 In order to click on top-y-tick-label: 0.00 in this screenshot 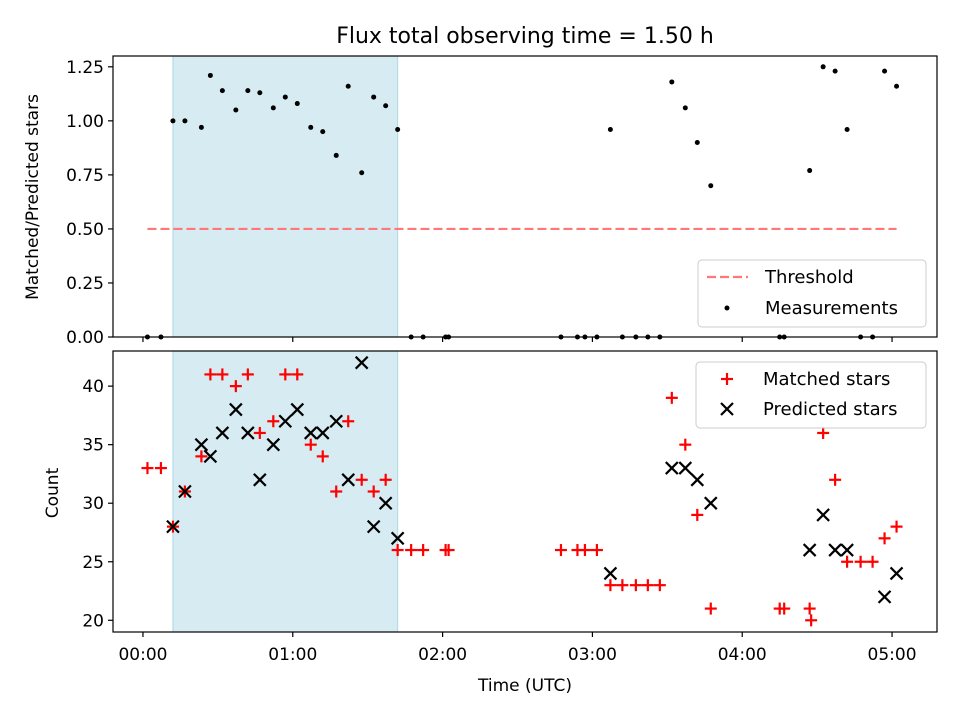, I will do `click(85, 338)`.